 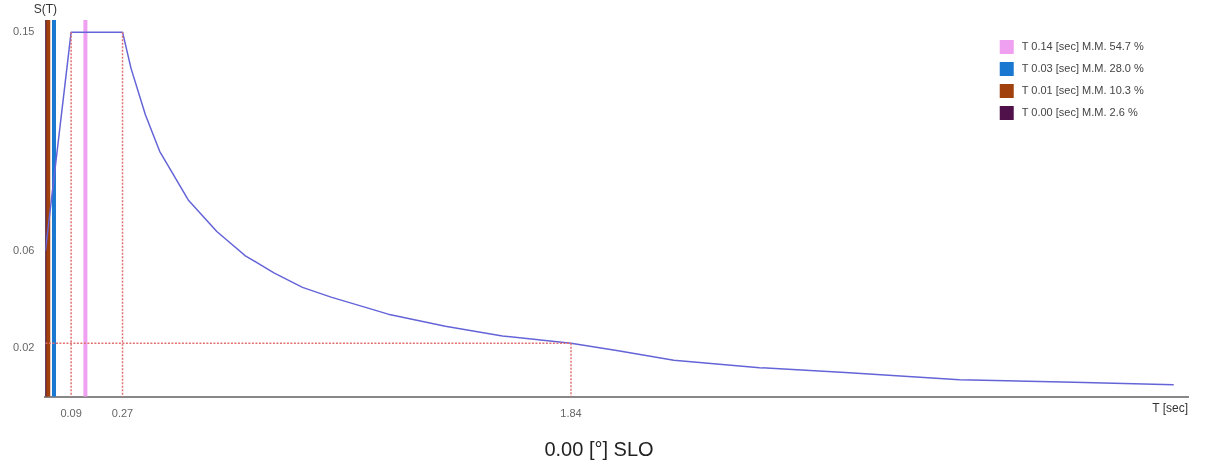 I want to click on x-tick-label: 1.84, so click(x=571, y=413).